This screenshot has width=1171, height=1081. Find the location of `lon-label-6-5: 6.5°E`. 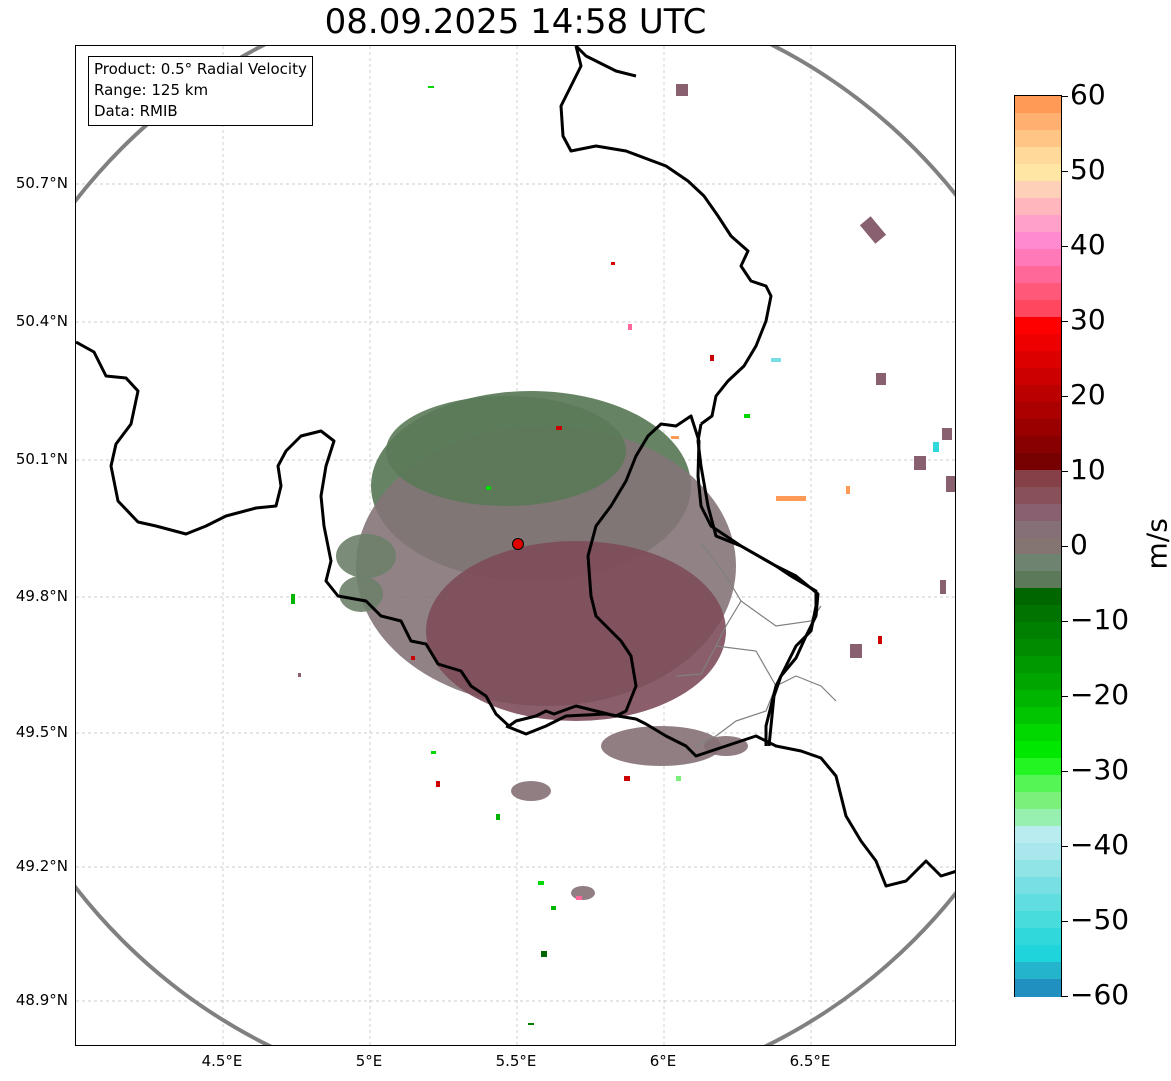

lon-label-6-5: 6.5°E is located at coordinates (810, 1061).